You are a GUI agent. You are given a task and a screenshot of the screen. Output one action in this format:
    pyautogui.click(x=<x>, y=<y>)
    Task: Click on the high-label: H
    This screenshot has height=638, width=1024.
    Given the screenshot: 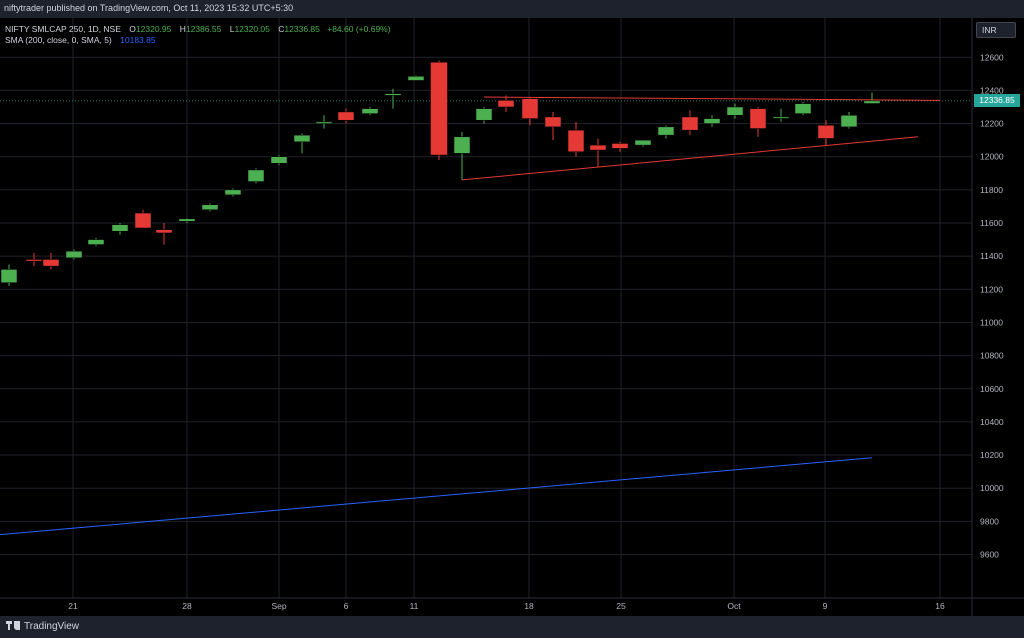 What is the action you would take?
    pyautogui.click(x=182, y=29)
    